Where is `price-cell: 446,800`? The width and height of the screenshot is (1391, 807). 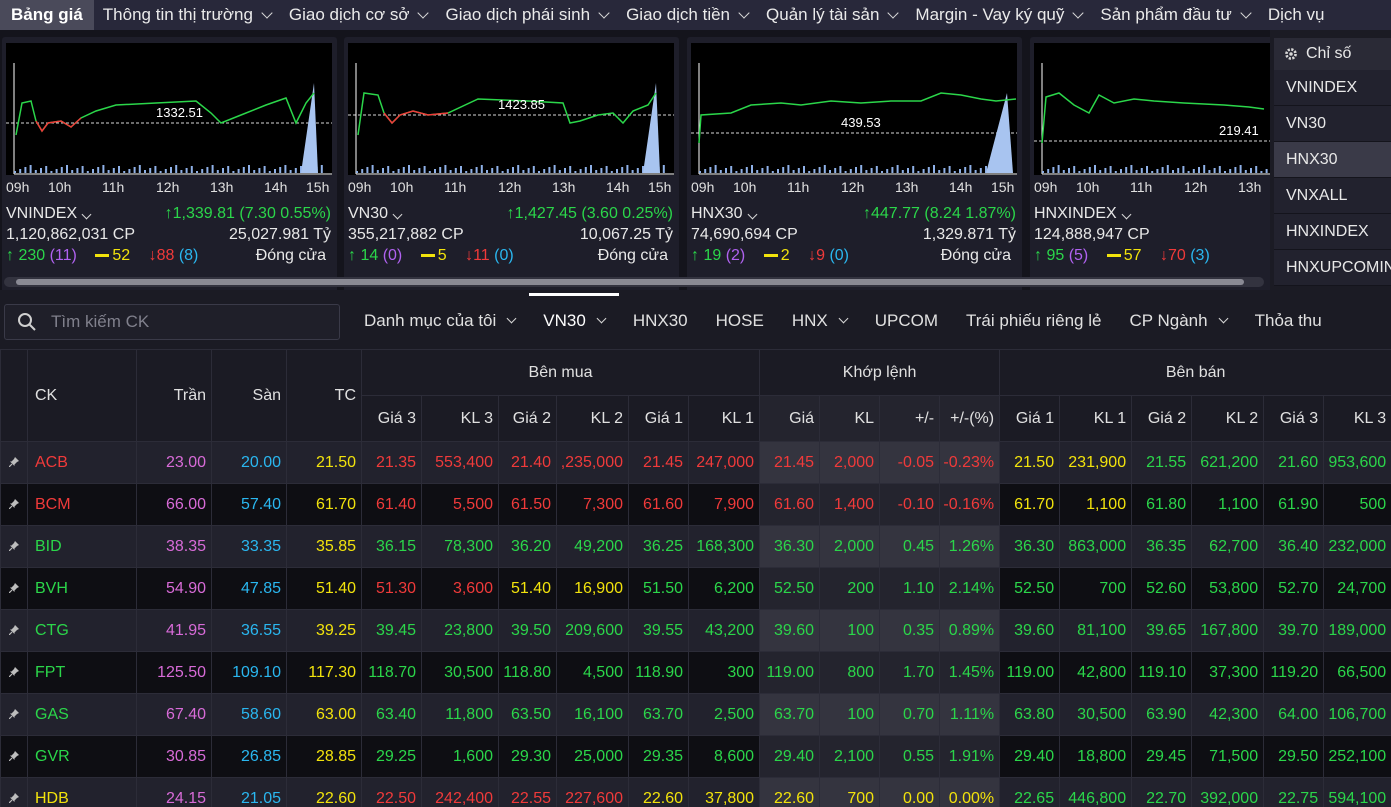 price-cell: 446,800 is located at coordinates (1096, 792).